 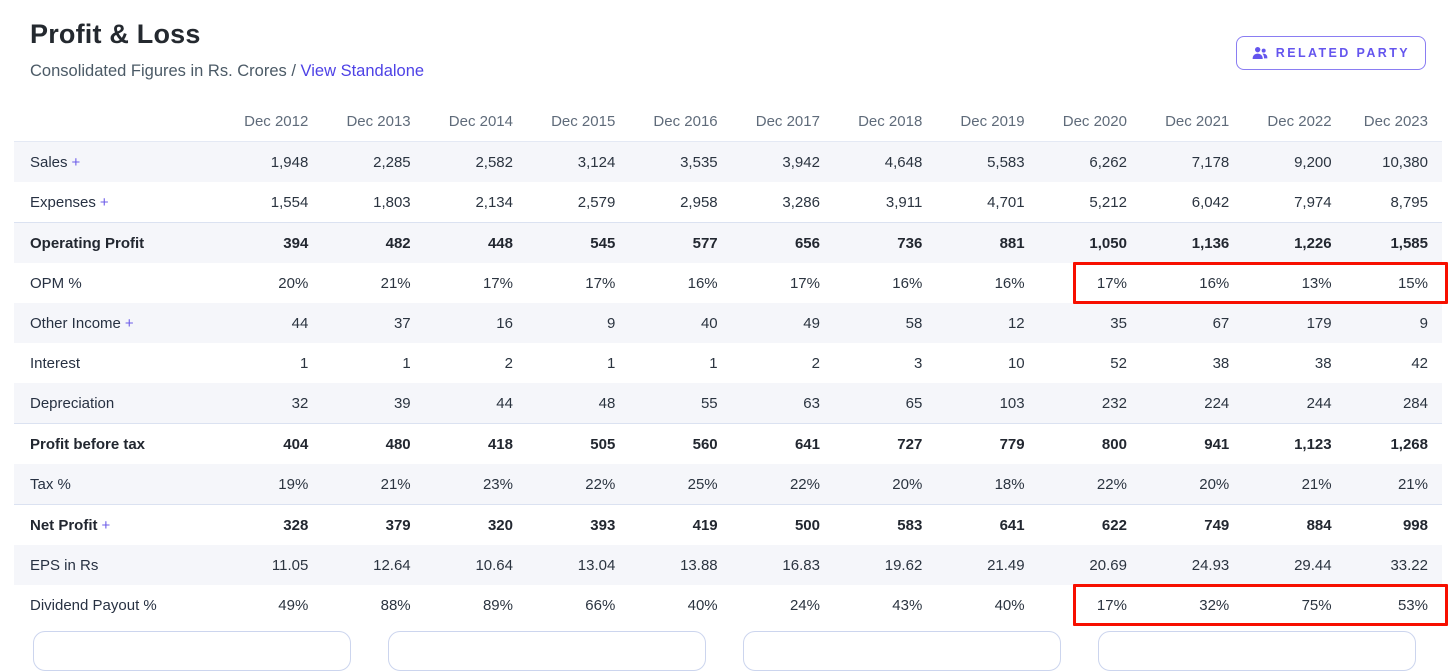 What do you see at coordinates (290, 565) in the screenshot?
I see `cell-value: 11.05` at bounding box center [290, 565].